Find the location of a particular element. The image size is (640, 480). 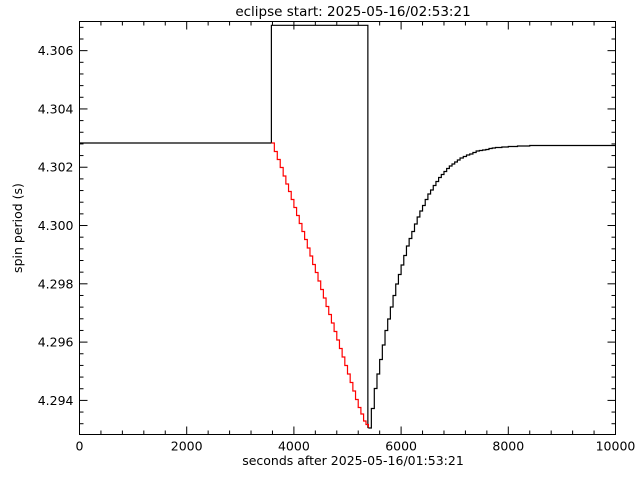

x-tick-label: 0 is located at coordinates (80, 446).